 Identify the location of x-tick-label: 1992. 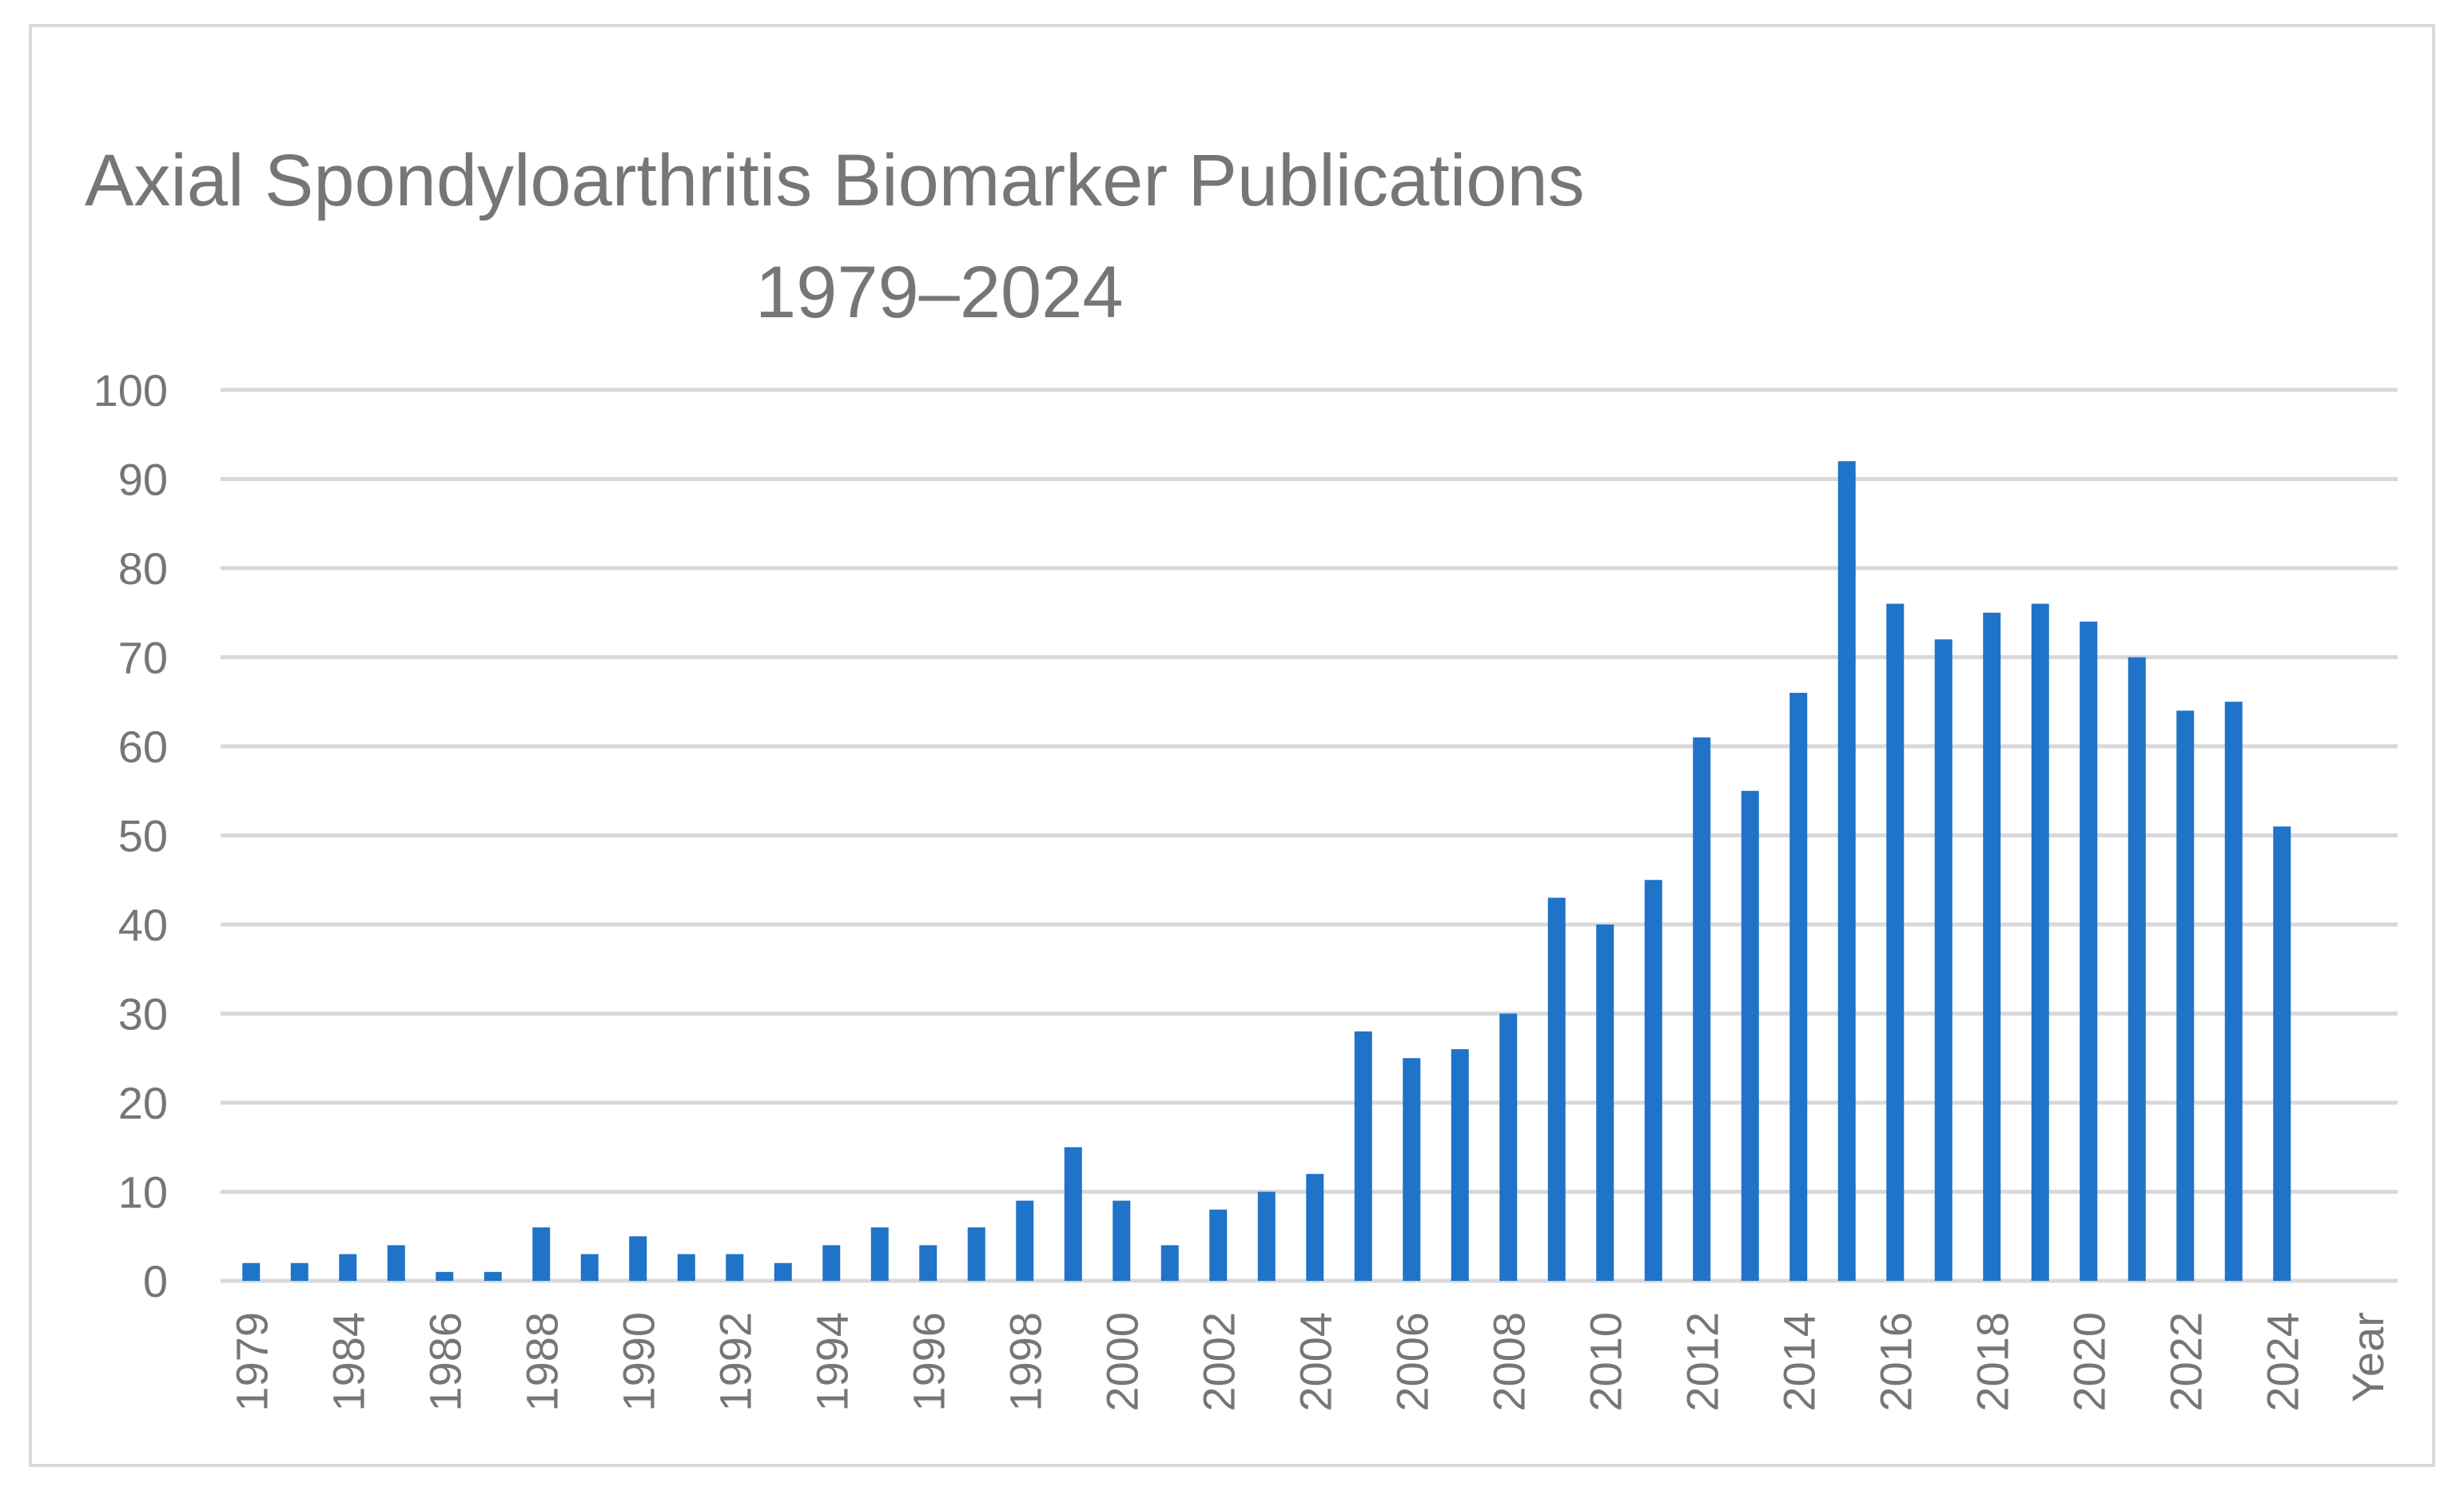
(735, 1362).